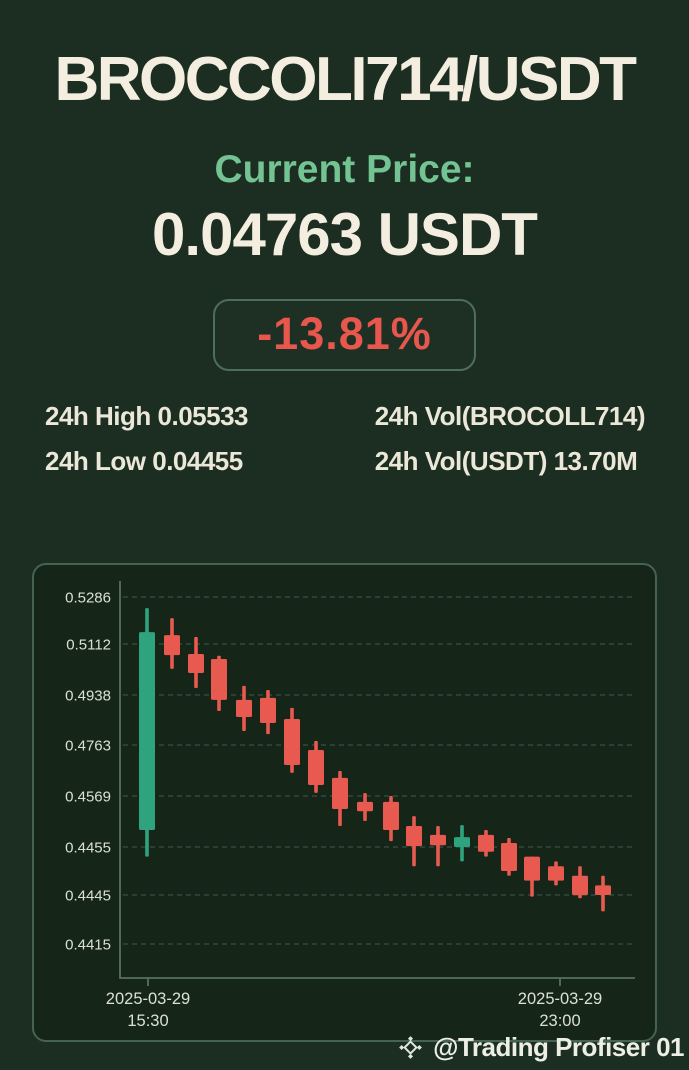 This screenshot has height=1070, width=689. What do you see at coordinates (410, 1047) in the screenshot?
I see `binance-diamond-icon` at bounding box center [410, 1047].